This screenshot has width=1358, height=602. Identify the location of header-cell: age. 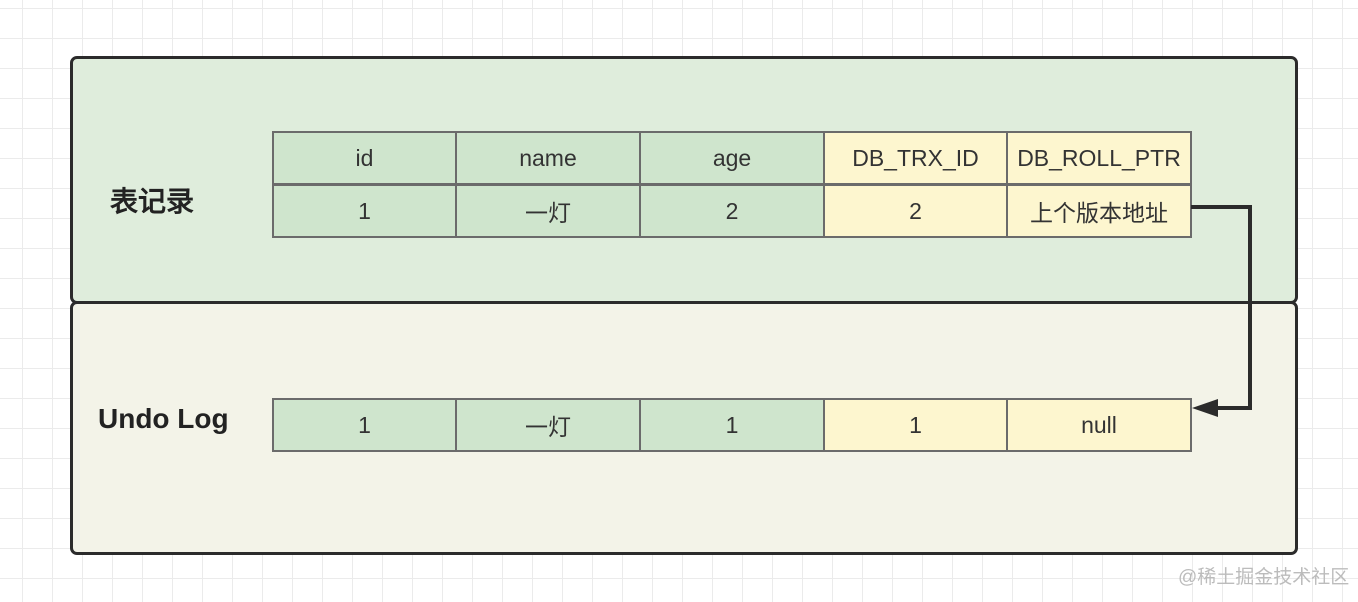
(732, 158).